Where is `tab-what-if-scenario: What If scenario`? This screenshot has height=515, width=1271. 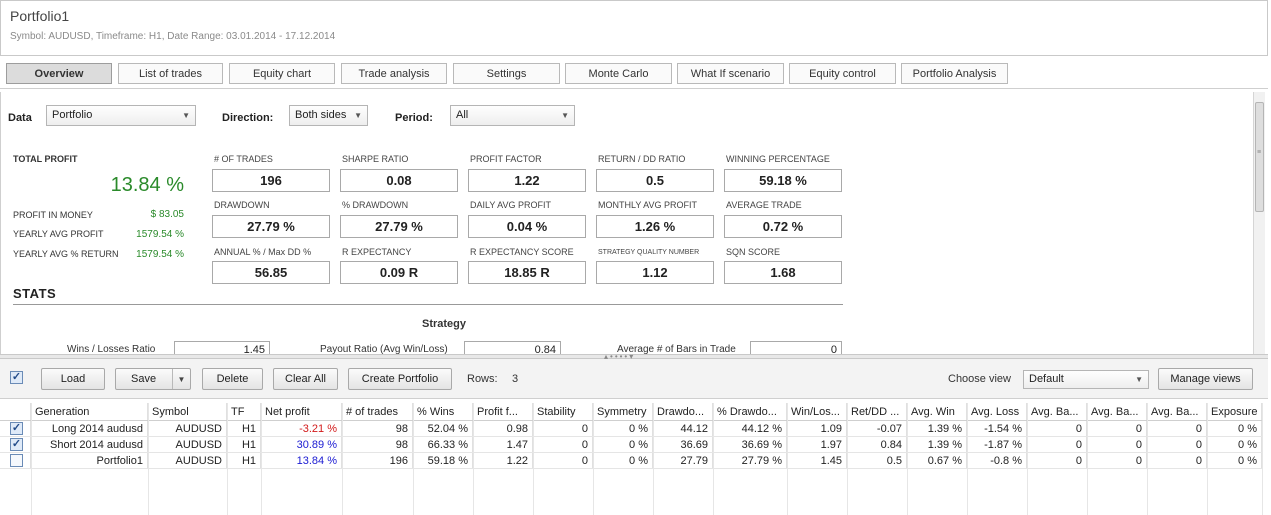 tab-what-if-scenario: What If scenario is located at coordinates (730, 73).